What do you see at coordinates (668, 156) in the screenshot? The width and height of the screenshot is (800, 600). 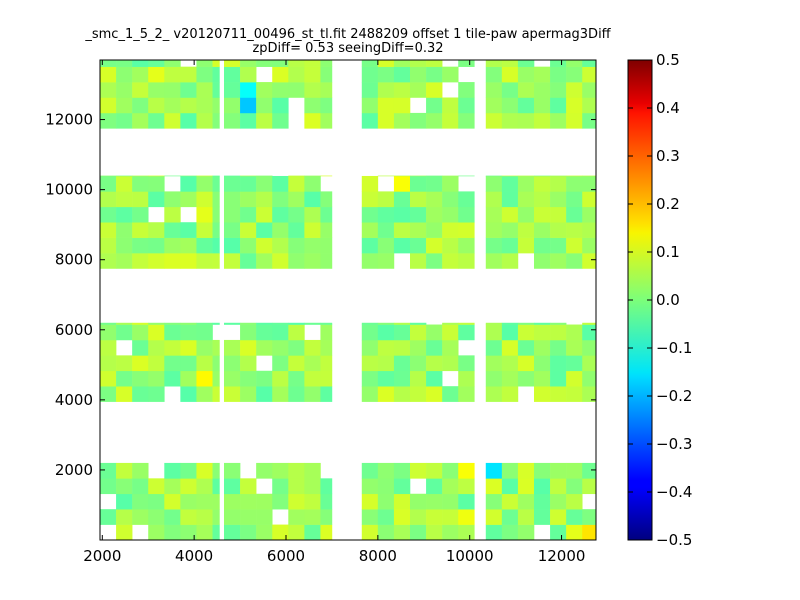 I see `colorbar-tick-label: 0.3` at bounding box center [668, 156].